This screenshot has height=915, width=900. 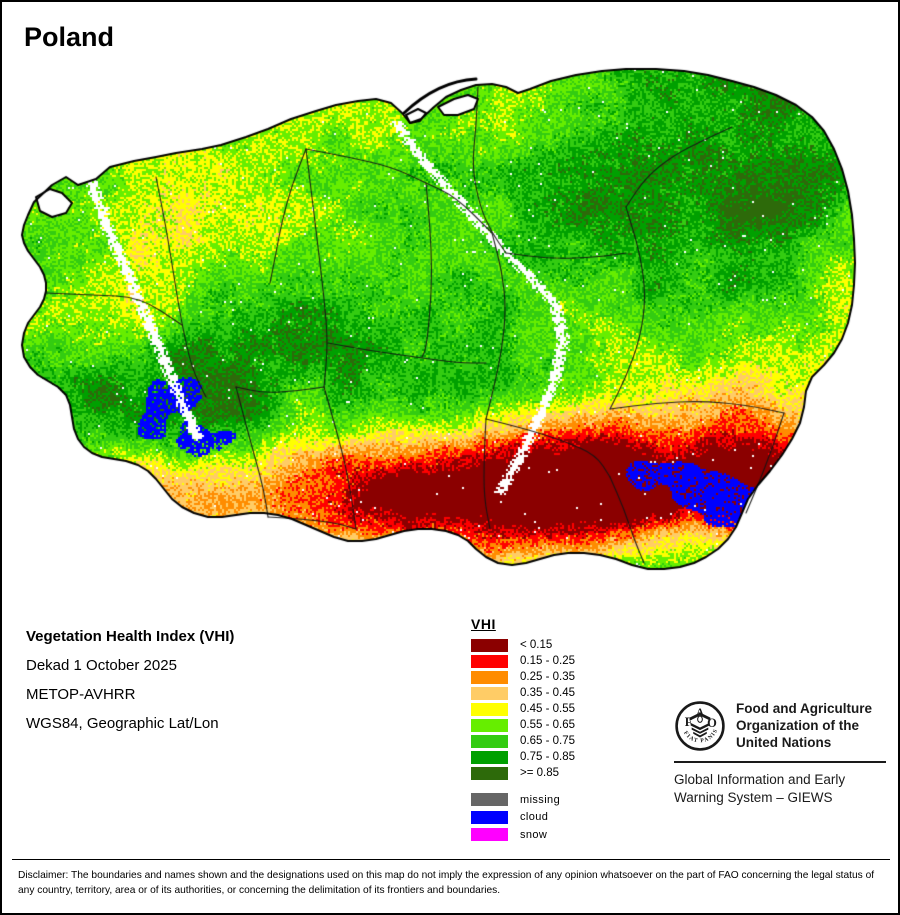 What do you see at coordinates (797, 725) in the screenshot?
I see `fao-org-line-2: Organization of the` at bounding box center [797, 725].